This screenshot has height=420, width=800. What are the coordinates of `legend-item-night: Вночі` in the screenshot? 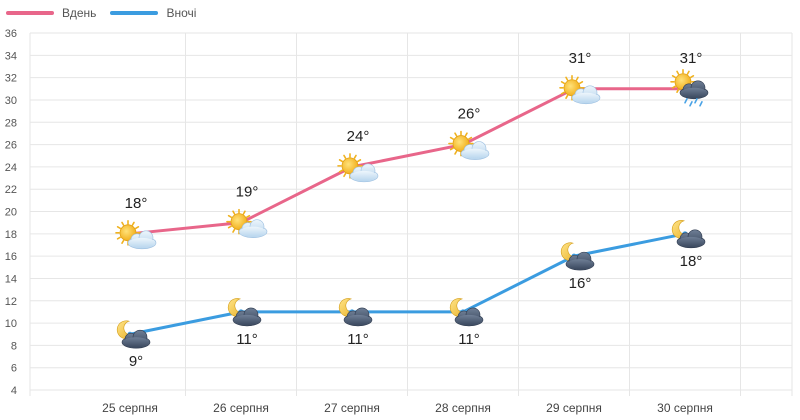 It's located at (153, 13).